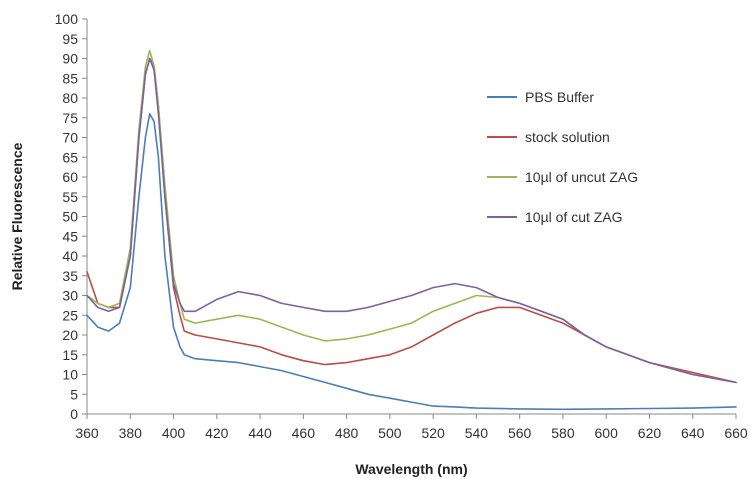 The image size is (749, 479). Describe the element at coordinates (70, 138) in the screenshot. I see `y-tick-label: 70` at that location.